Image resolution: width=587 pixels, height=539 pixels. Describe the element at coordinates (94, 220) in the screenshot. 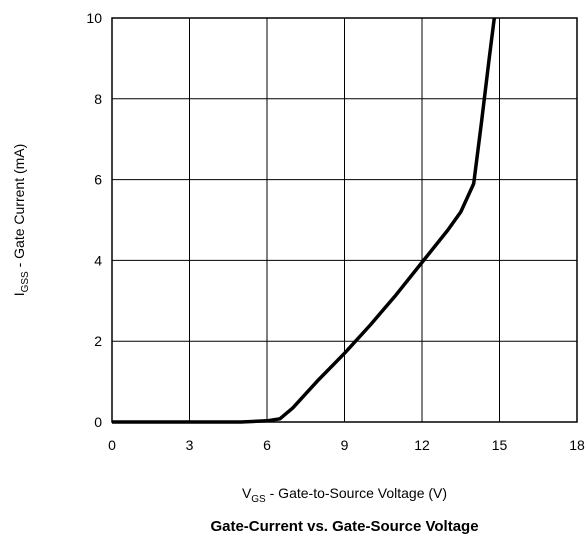

I see `y-tick-labels: 0 2 4 6 8 10` at that location.